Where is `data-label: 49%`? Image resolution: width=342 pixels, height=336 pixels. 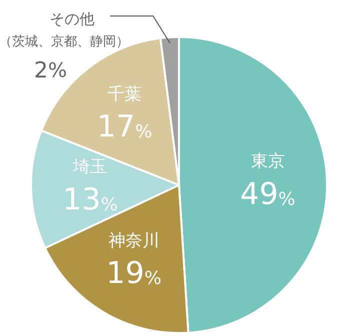 data-label: 49% is located at coordinates (268, 194).